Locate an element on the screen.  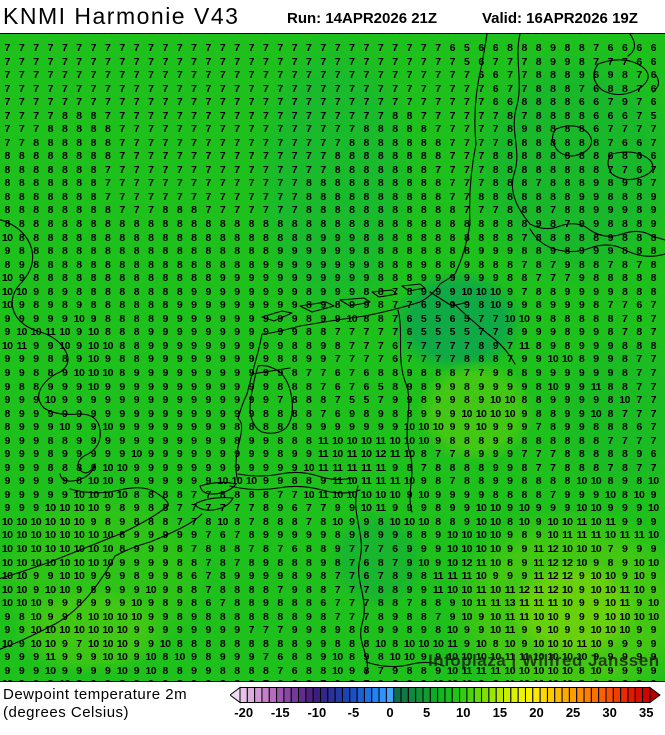
colorbar-tick: -15 is located at coordinates (280, 712).